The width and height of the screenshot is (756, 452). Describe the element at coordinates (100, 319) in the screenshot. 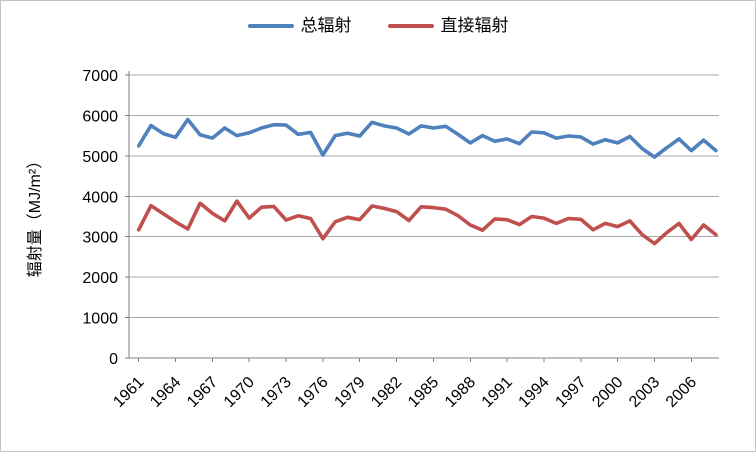

I see `y-tick-label: 1000` at that location.